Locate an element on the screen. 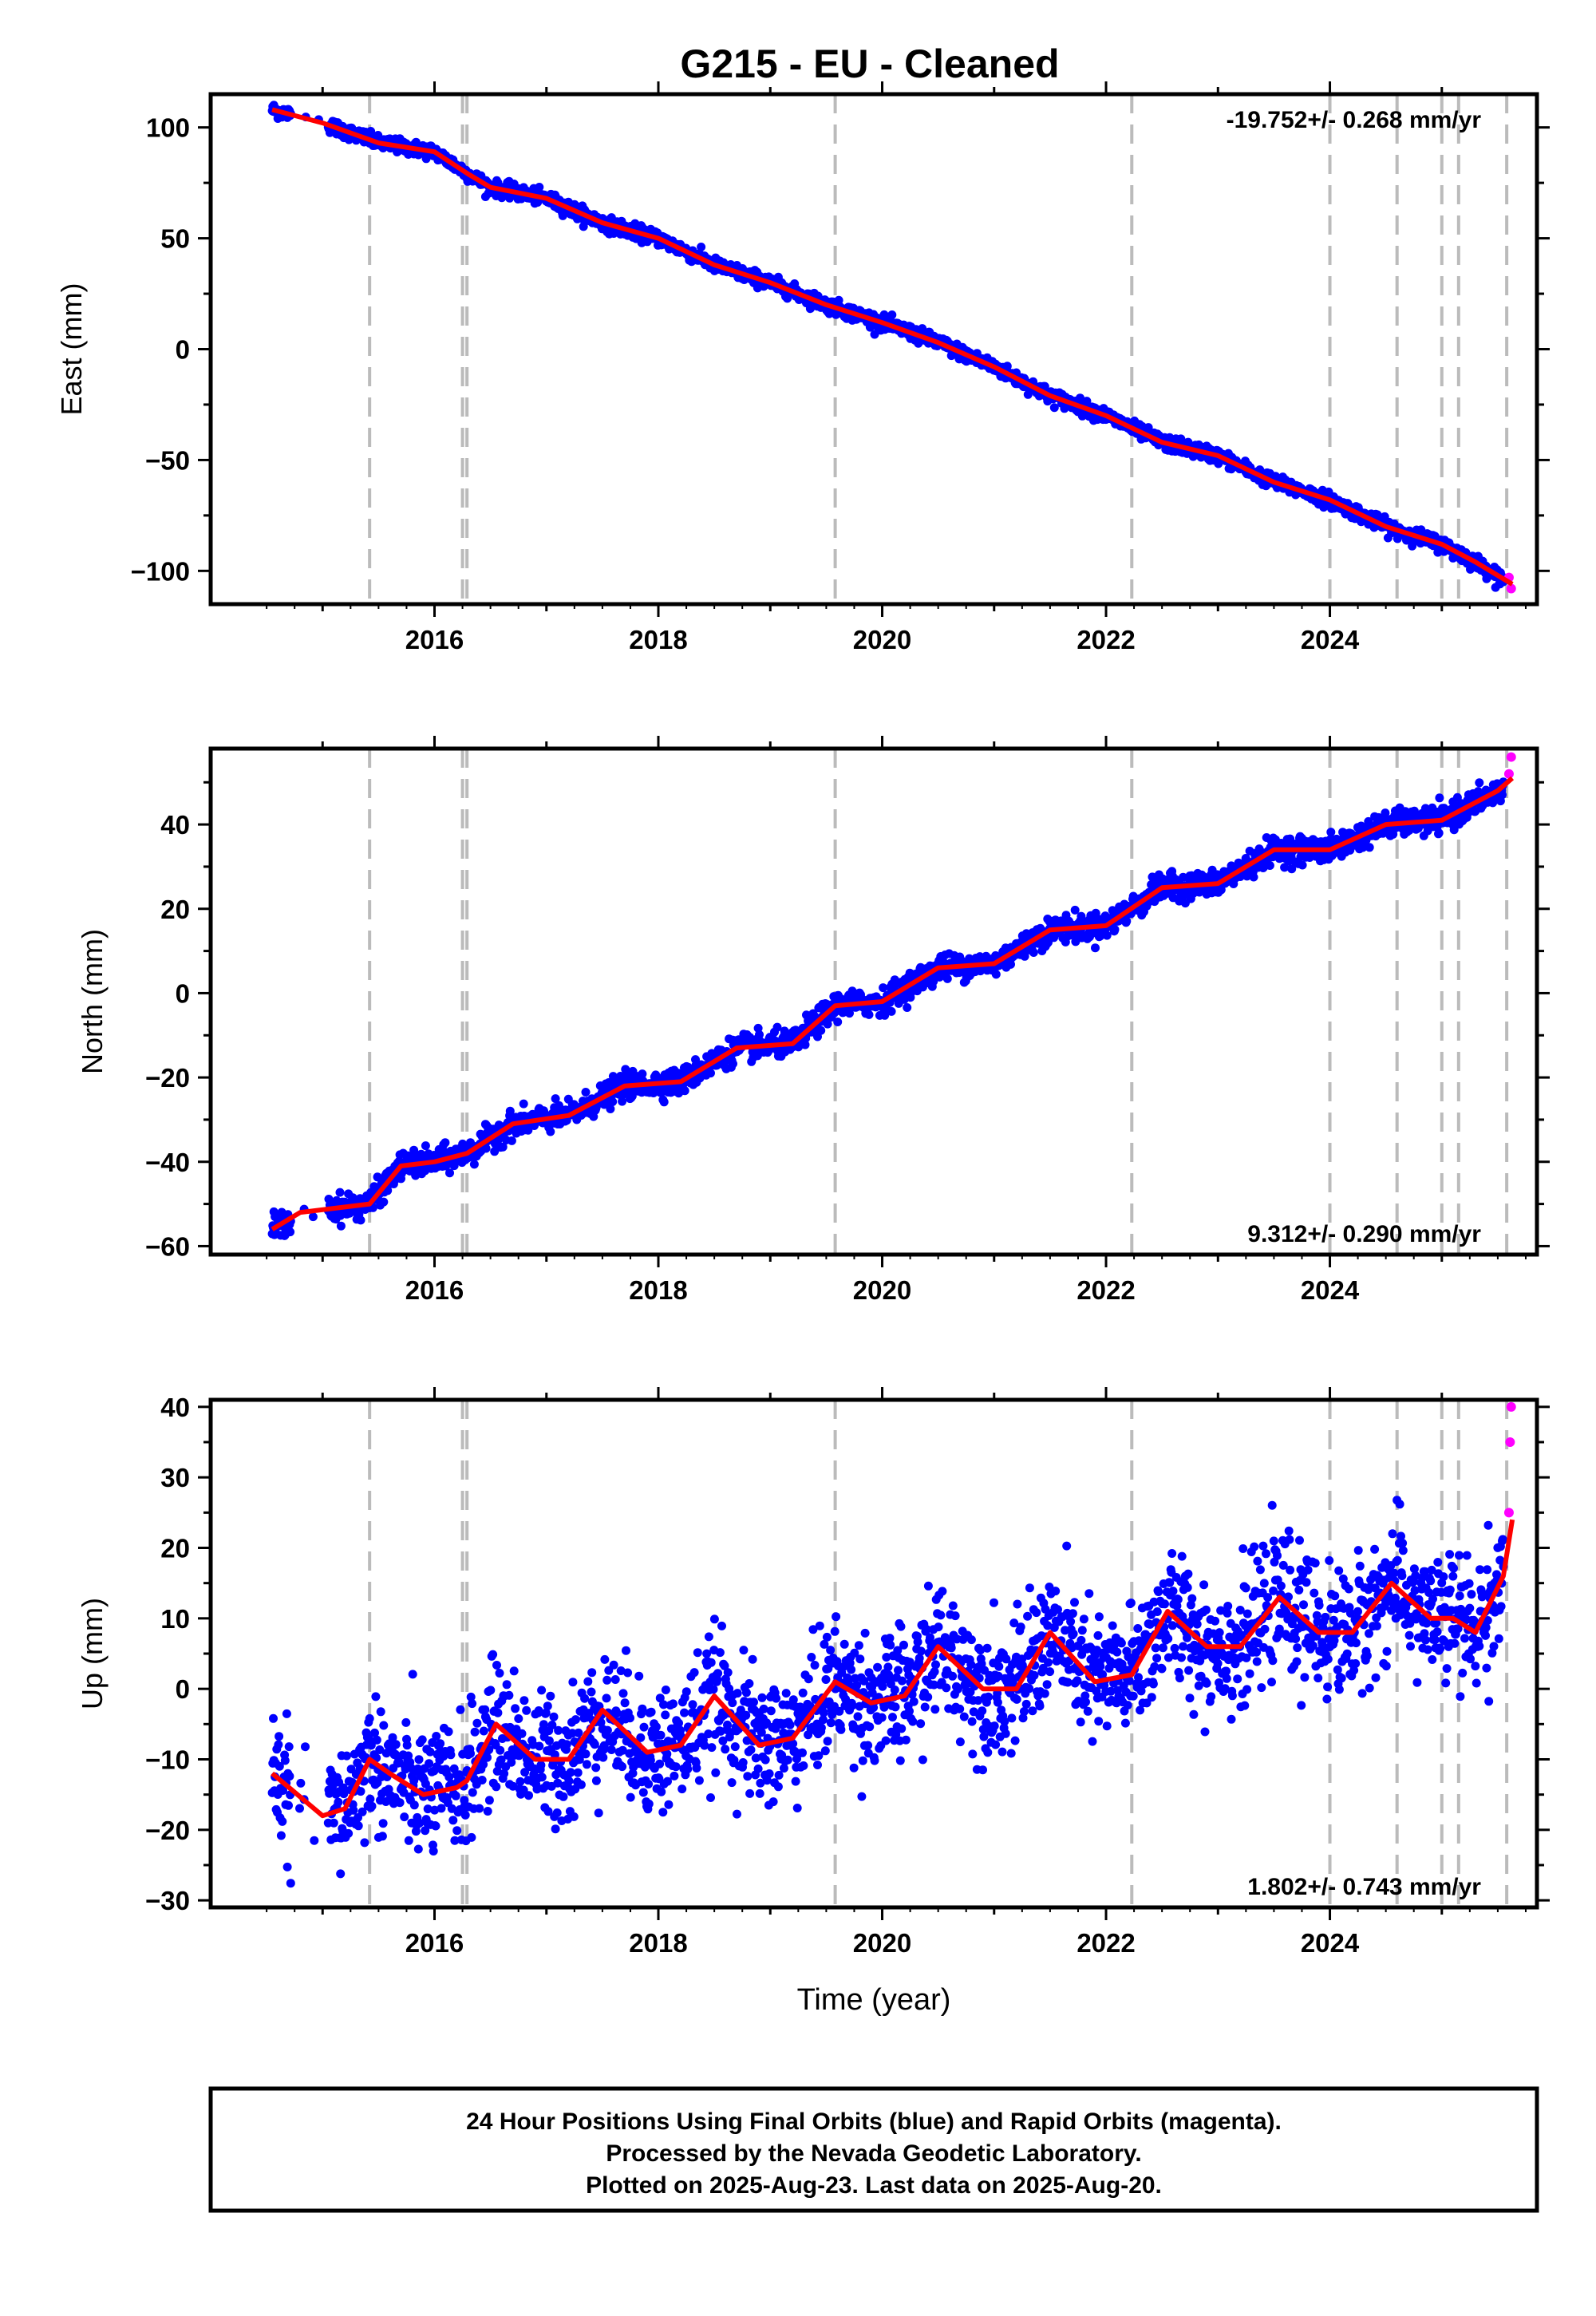 This screenshot has width=1596, height=2316. y-tick-label: −20 is located at coordinates (167, 1078).